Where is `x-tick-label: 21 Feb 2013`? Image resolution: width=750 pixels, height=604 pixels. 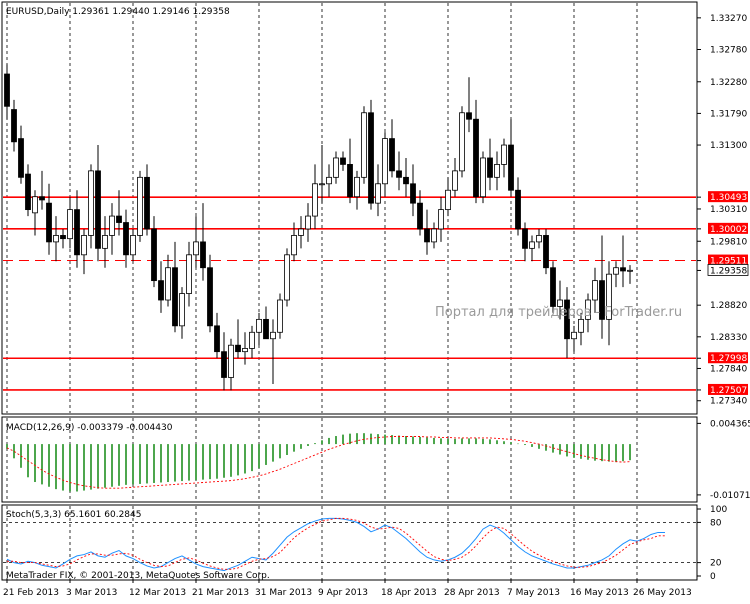 x-tick-label: 21 Feb 2013 is located at coordinates (31, 593).